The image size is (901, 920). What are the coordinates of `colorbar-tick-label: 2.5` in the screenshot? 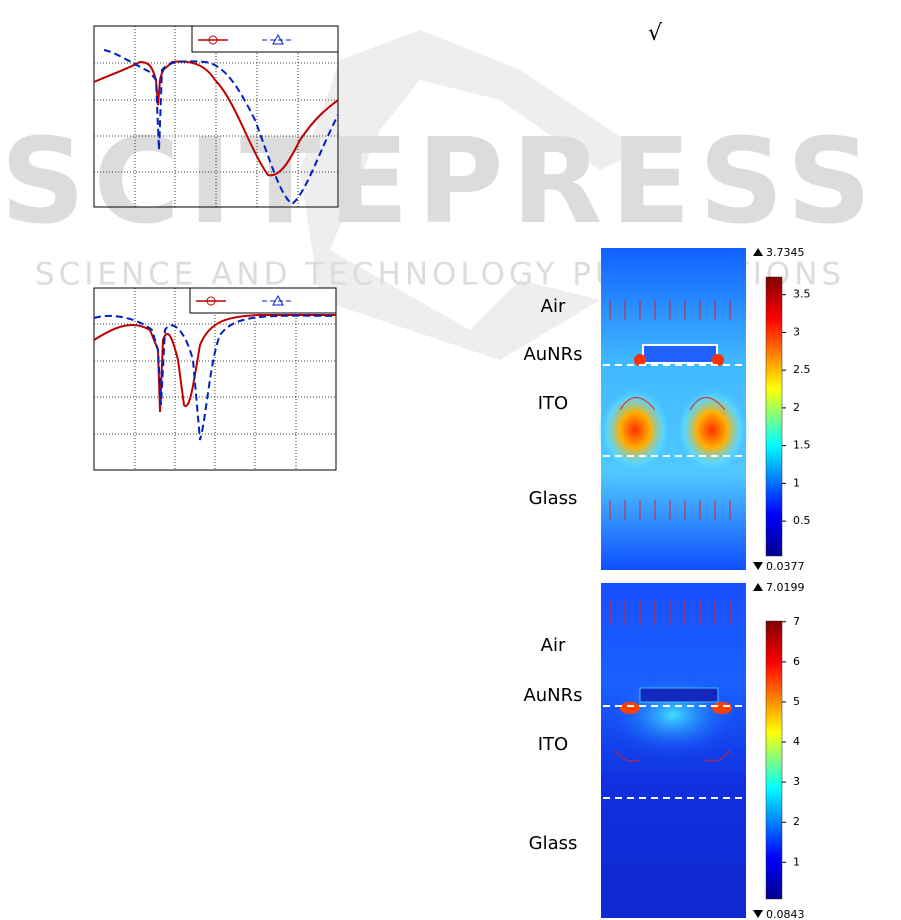 It's located at (802, 369).